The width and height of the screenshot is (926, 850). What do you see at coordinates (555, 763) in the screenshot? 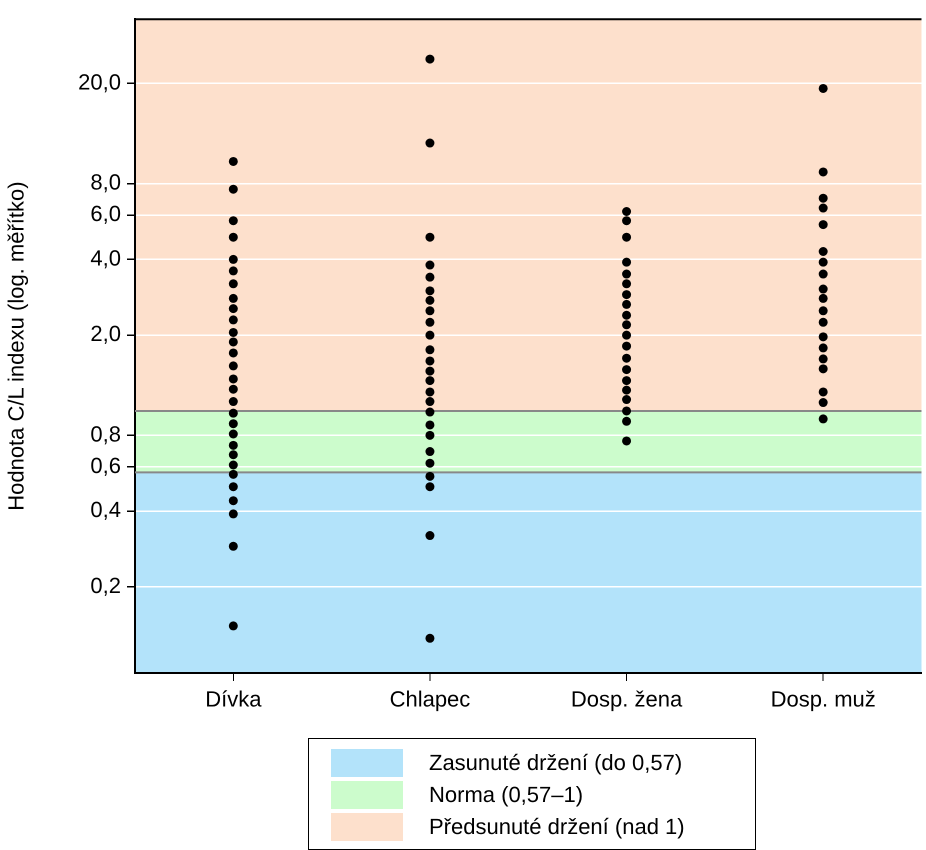
I see `legend-label: Zasunuté držení (do 0,57)` at bounding box center [555, 763].